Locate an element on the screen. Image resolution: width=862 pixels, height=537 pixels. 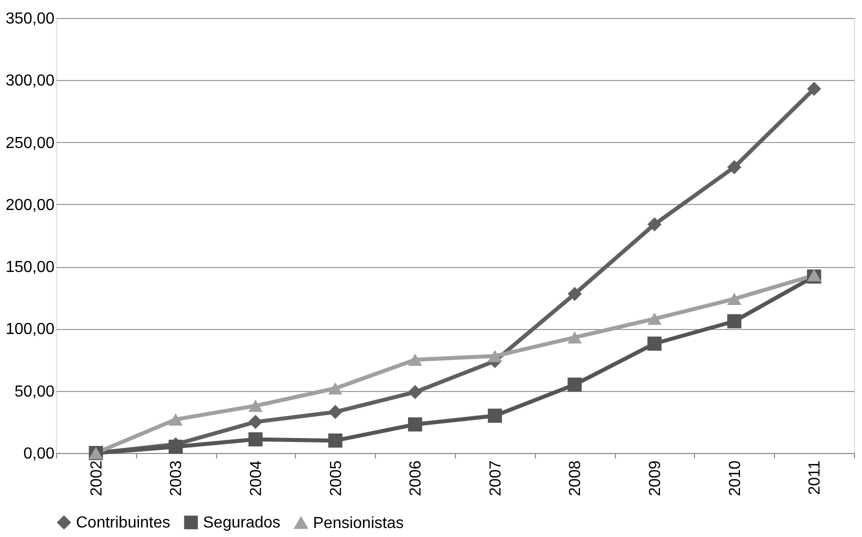
y-tick-label: 100,00 is located at coordinates (30, 329).